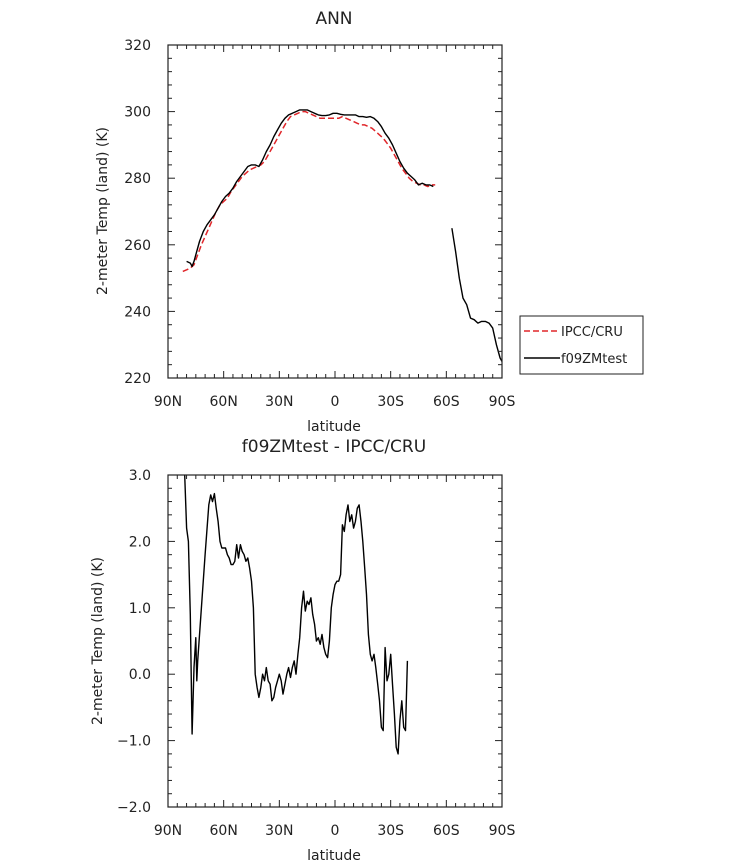  Describe the element at coordinates (334, 447) in the screenshot. I see `chart-title: f09ZMtest - IPCC/CRU` at that location.